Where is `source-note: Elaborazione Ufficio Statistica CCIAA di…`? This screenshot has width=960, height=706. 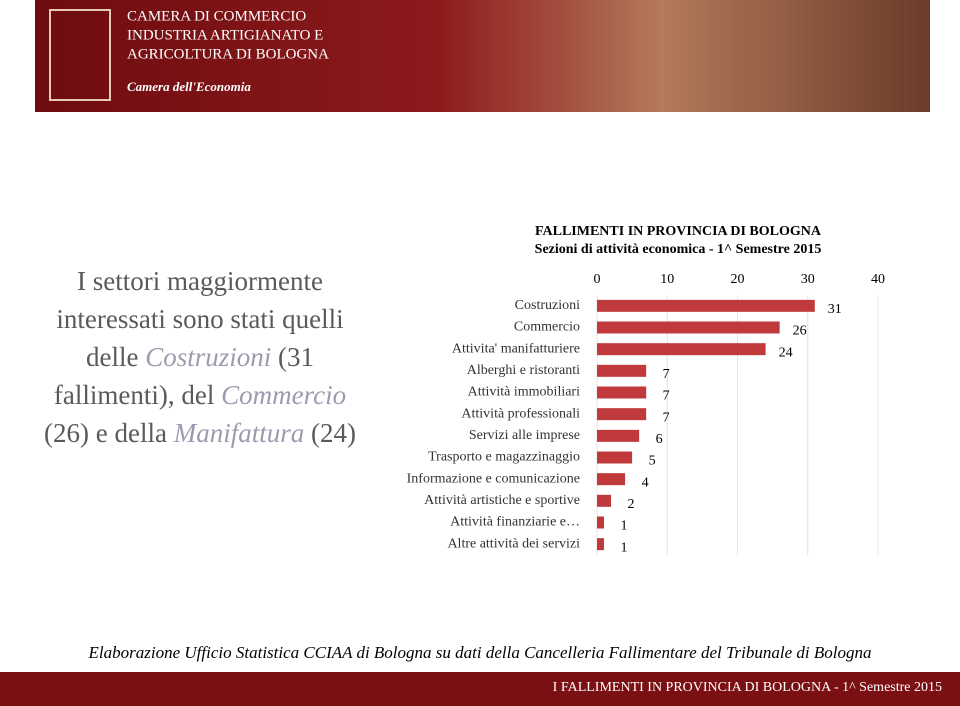 source-note: Elaborazione Ufficio Statistica CCIAA di… is located at coordinates (480, 652).